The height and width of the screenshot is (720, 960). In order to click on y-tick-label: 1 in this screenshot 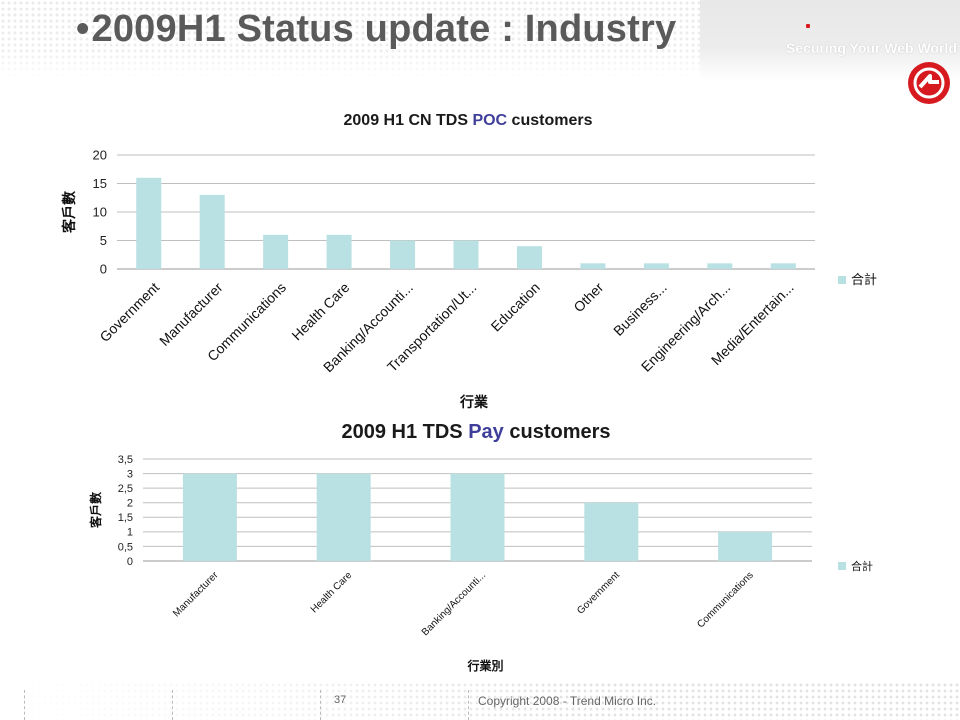, I will do `click(130, 533)`.